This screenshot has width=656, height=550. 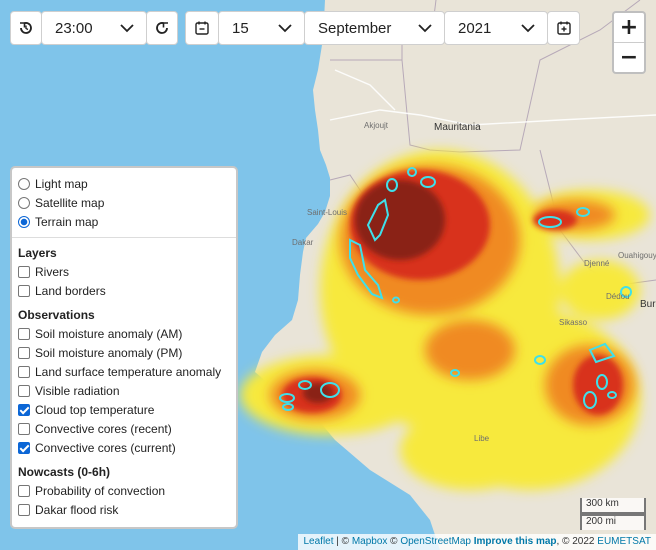 What do you see at coordinates (124, 237) in the screenshot?
I see `panel-divider` at bounding box center [124, 237].